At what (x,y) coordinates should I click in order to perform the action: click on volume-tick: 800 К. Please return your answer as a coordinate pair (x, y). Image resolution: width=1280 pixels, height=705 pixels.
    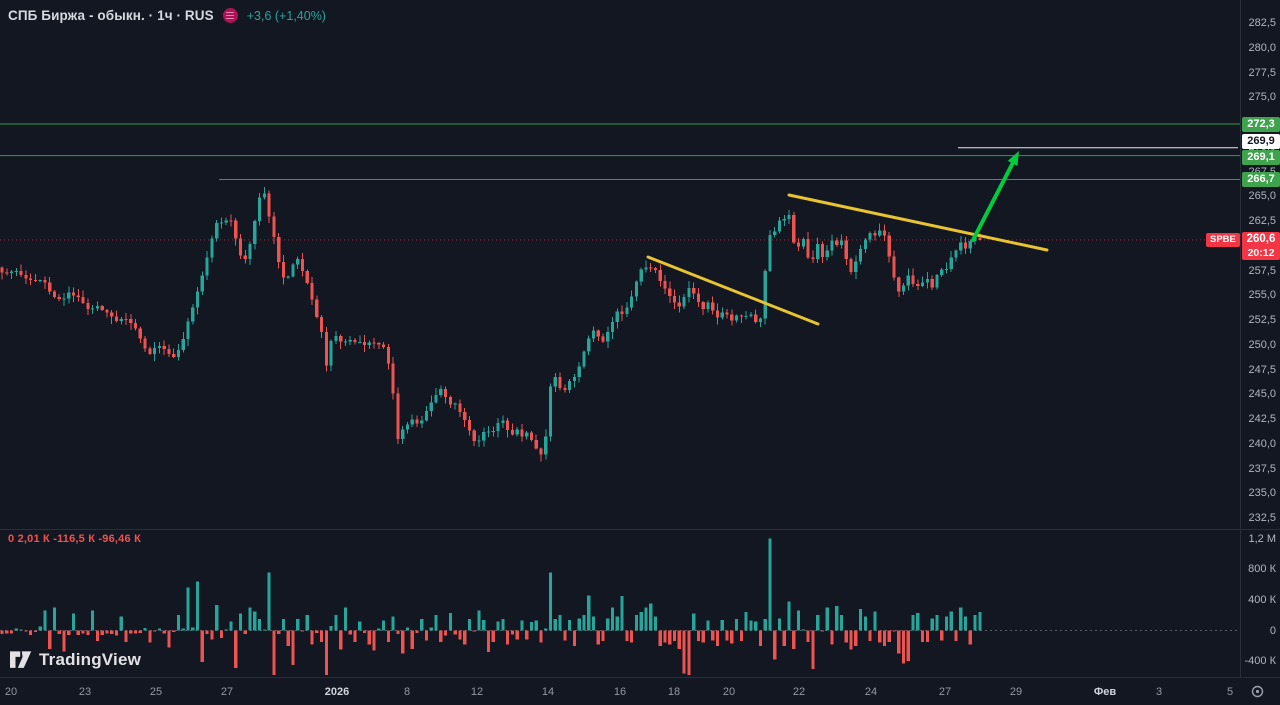
    Looking at the image, I should click on (1262, 569).